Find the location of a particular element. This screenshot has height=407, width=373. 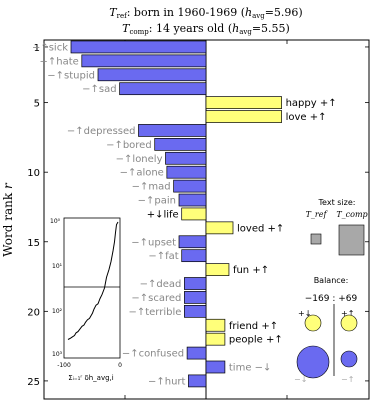

bar-loved is located at coordinates (219, 228).